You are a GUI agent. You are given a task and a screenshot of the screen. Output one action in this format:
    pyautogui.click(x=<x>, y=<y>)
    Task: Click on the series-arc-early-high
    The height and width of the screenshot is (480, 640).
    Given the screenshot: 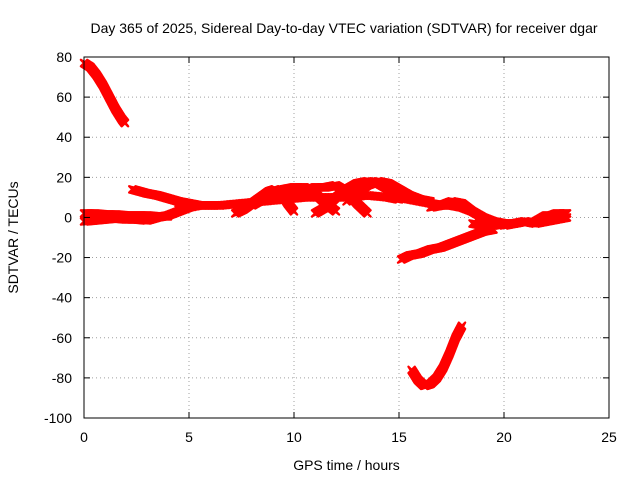 What is the action you would take?
    pyautogui.click(x=104, y=93)
    